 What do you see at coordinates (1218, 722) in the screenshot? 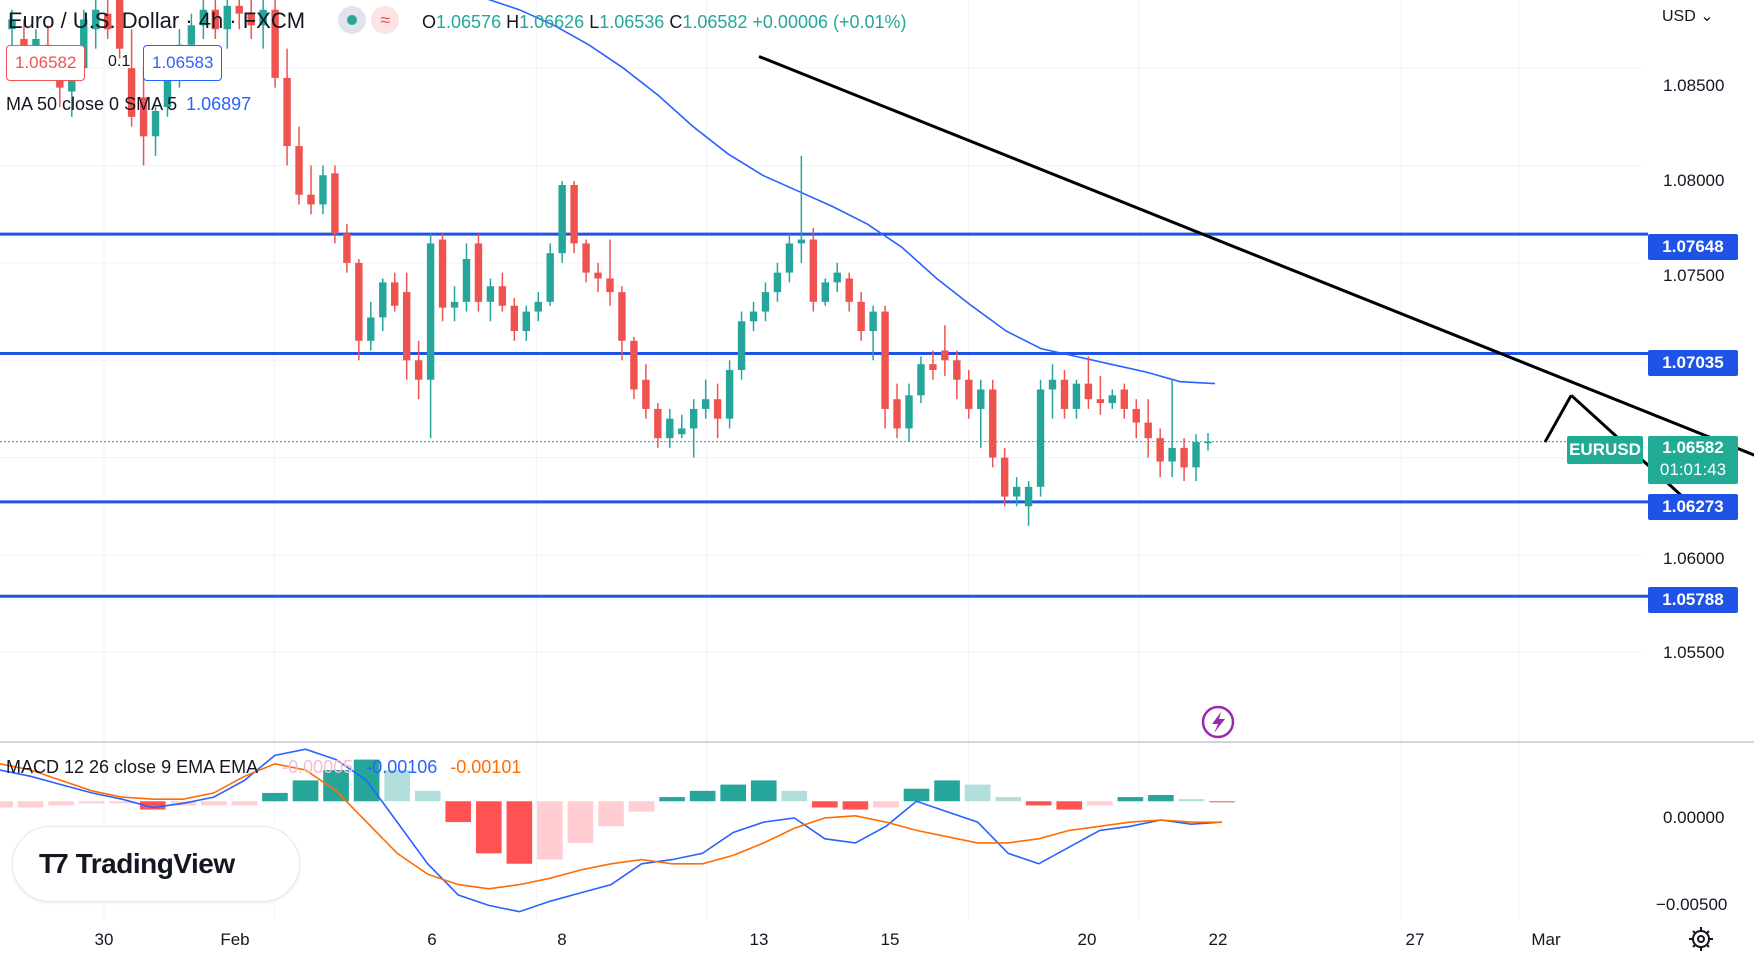
I see `flash-icon` at bounding box center [1218, 722].